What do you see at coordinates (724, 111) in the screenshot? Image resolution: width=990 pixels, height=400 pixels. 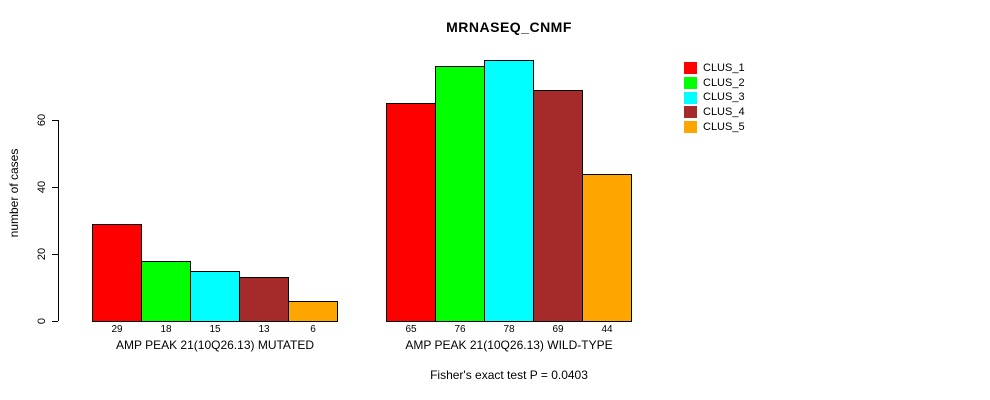 I see `legend-label: CLUS_4` at bounding box center [724, 111].